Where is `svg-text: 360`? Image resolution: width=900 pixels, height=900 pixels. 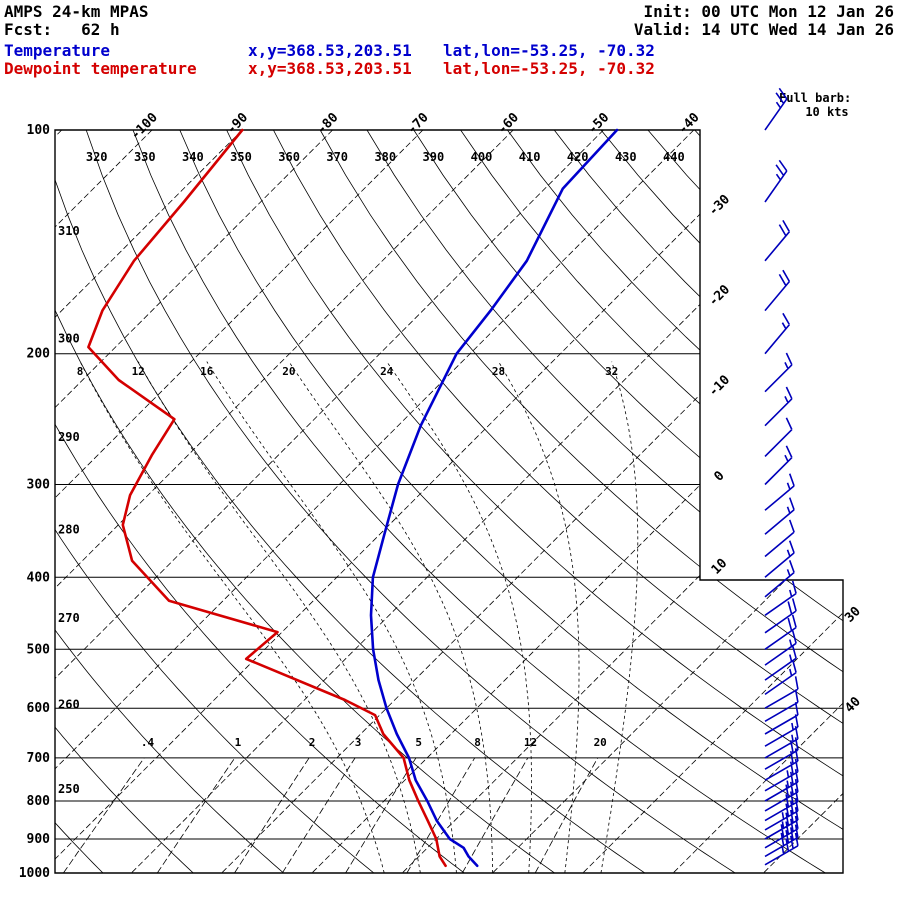
svg-text: 360 is located at coordinates (289, 157).